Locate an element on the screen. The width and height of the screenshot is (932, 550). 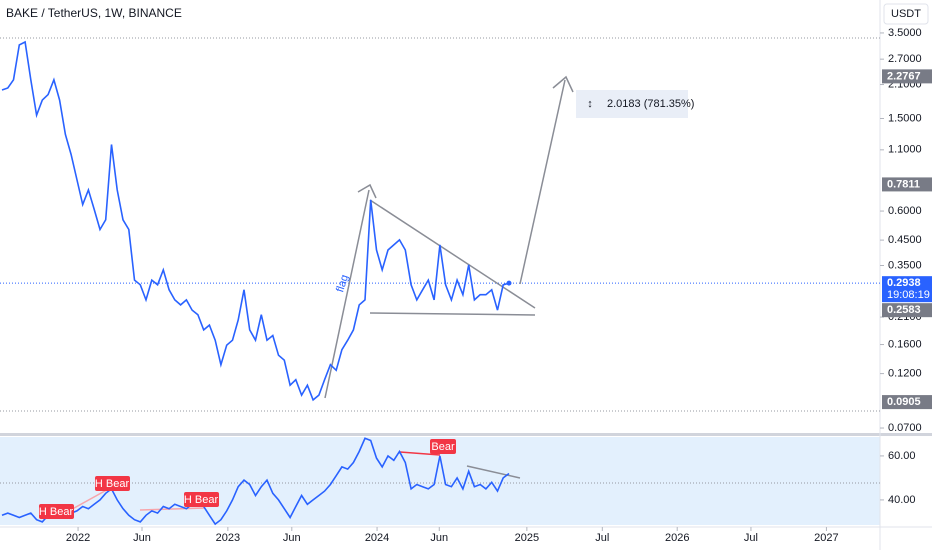
price-label: 0.0905 is located at coordinates (904, 402).